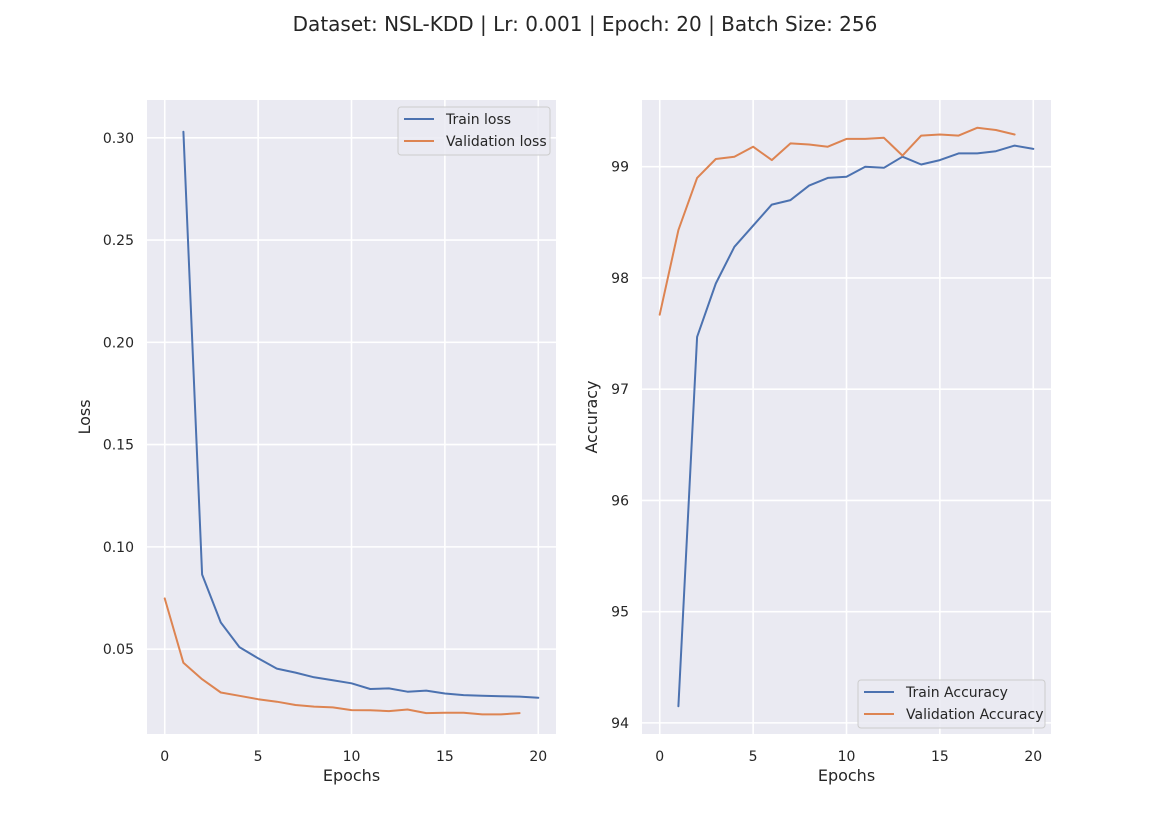 This screenshot has height=827, width=1170. What do you see at coordinates (478, 120) in the screenshot?
I see `legend-label: Train loss` at bounding box center [478, 120].